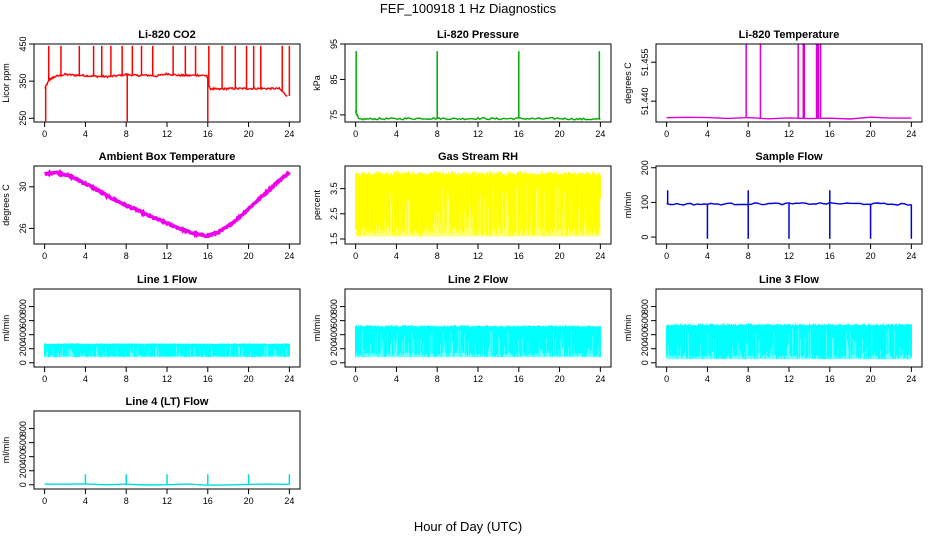  Describe the element at coordinates (6, 205) in the screenshot. I see `y-axis-label: degrees C` at that location.